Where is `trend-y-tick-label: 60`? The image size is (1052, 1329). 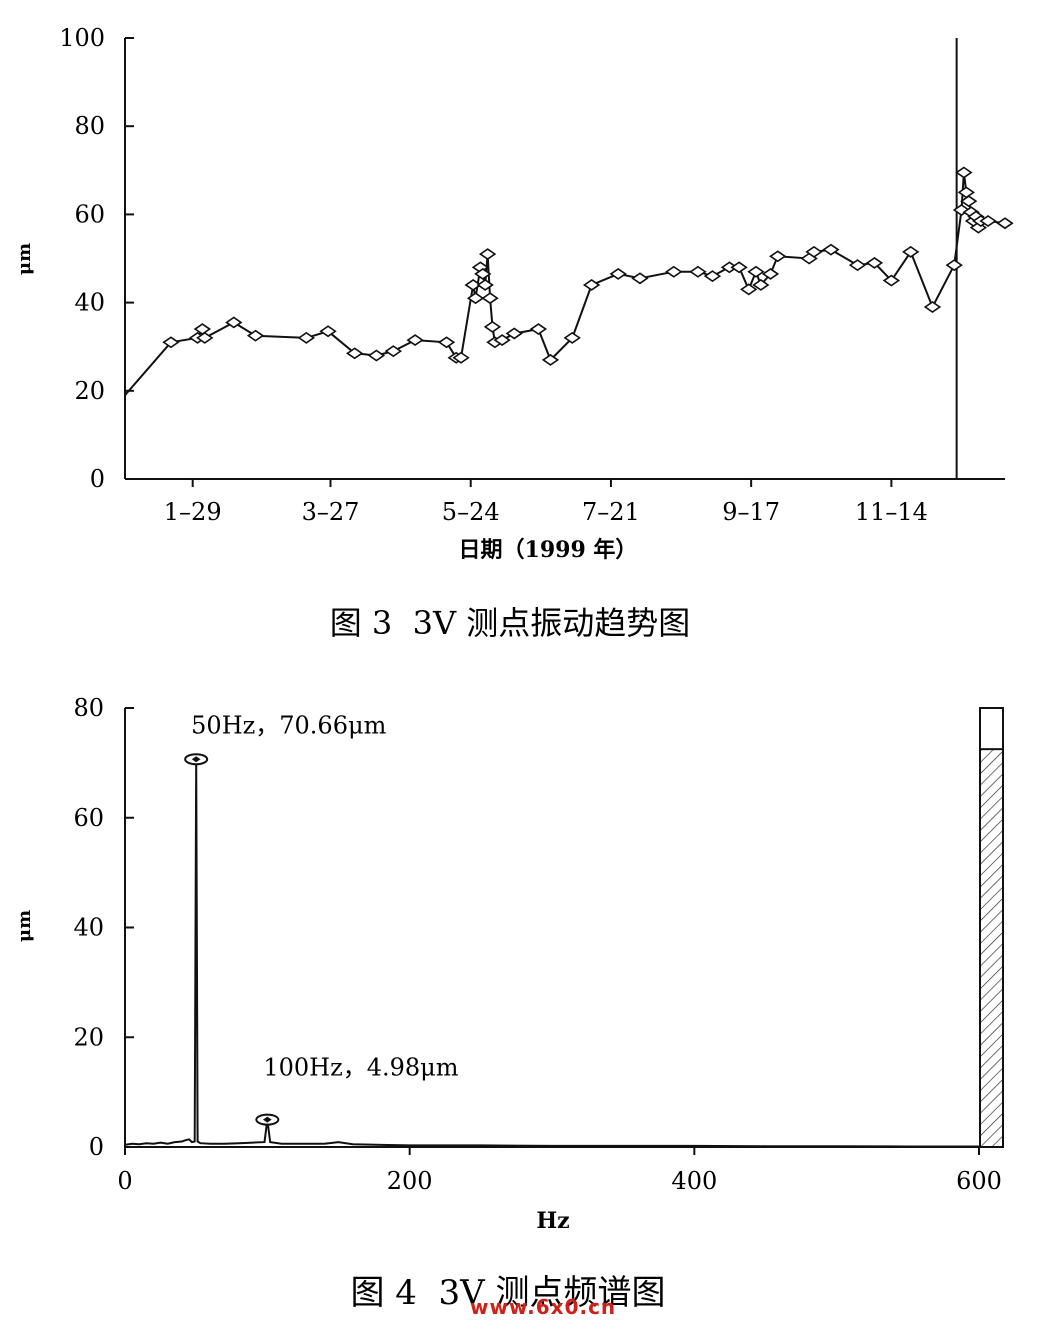 trend-y-tick-label: 60 is located at coordinates (89, 214).